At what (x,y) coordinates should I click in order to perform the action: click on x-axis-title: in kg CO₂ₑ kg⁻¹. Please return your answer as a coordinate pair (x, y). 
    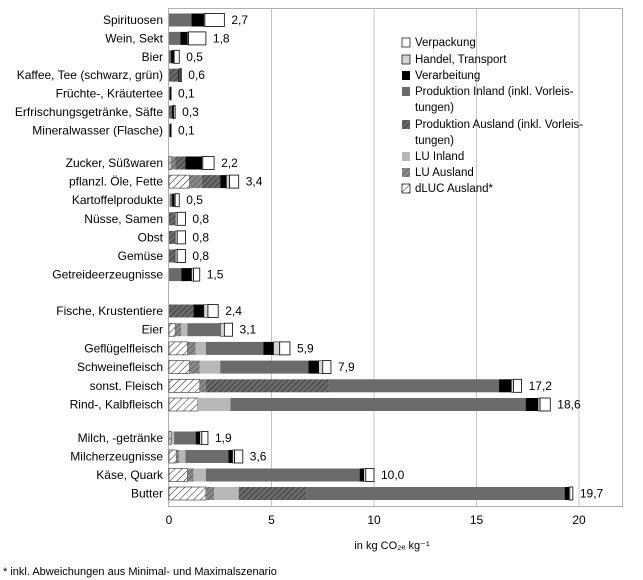
    Looking at the image, I should click on (392, 546).